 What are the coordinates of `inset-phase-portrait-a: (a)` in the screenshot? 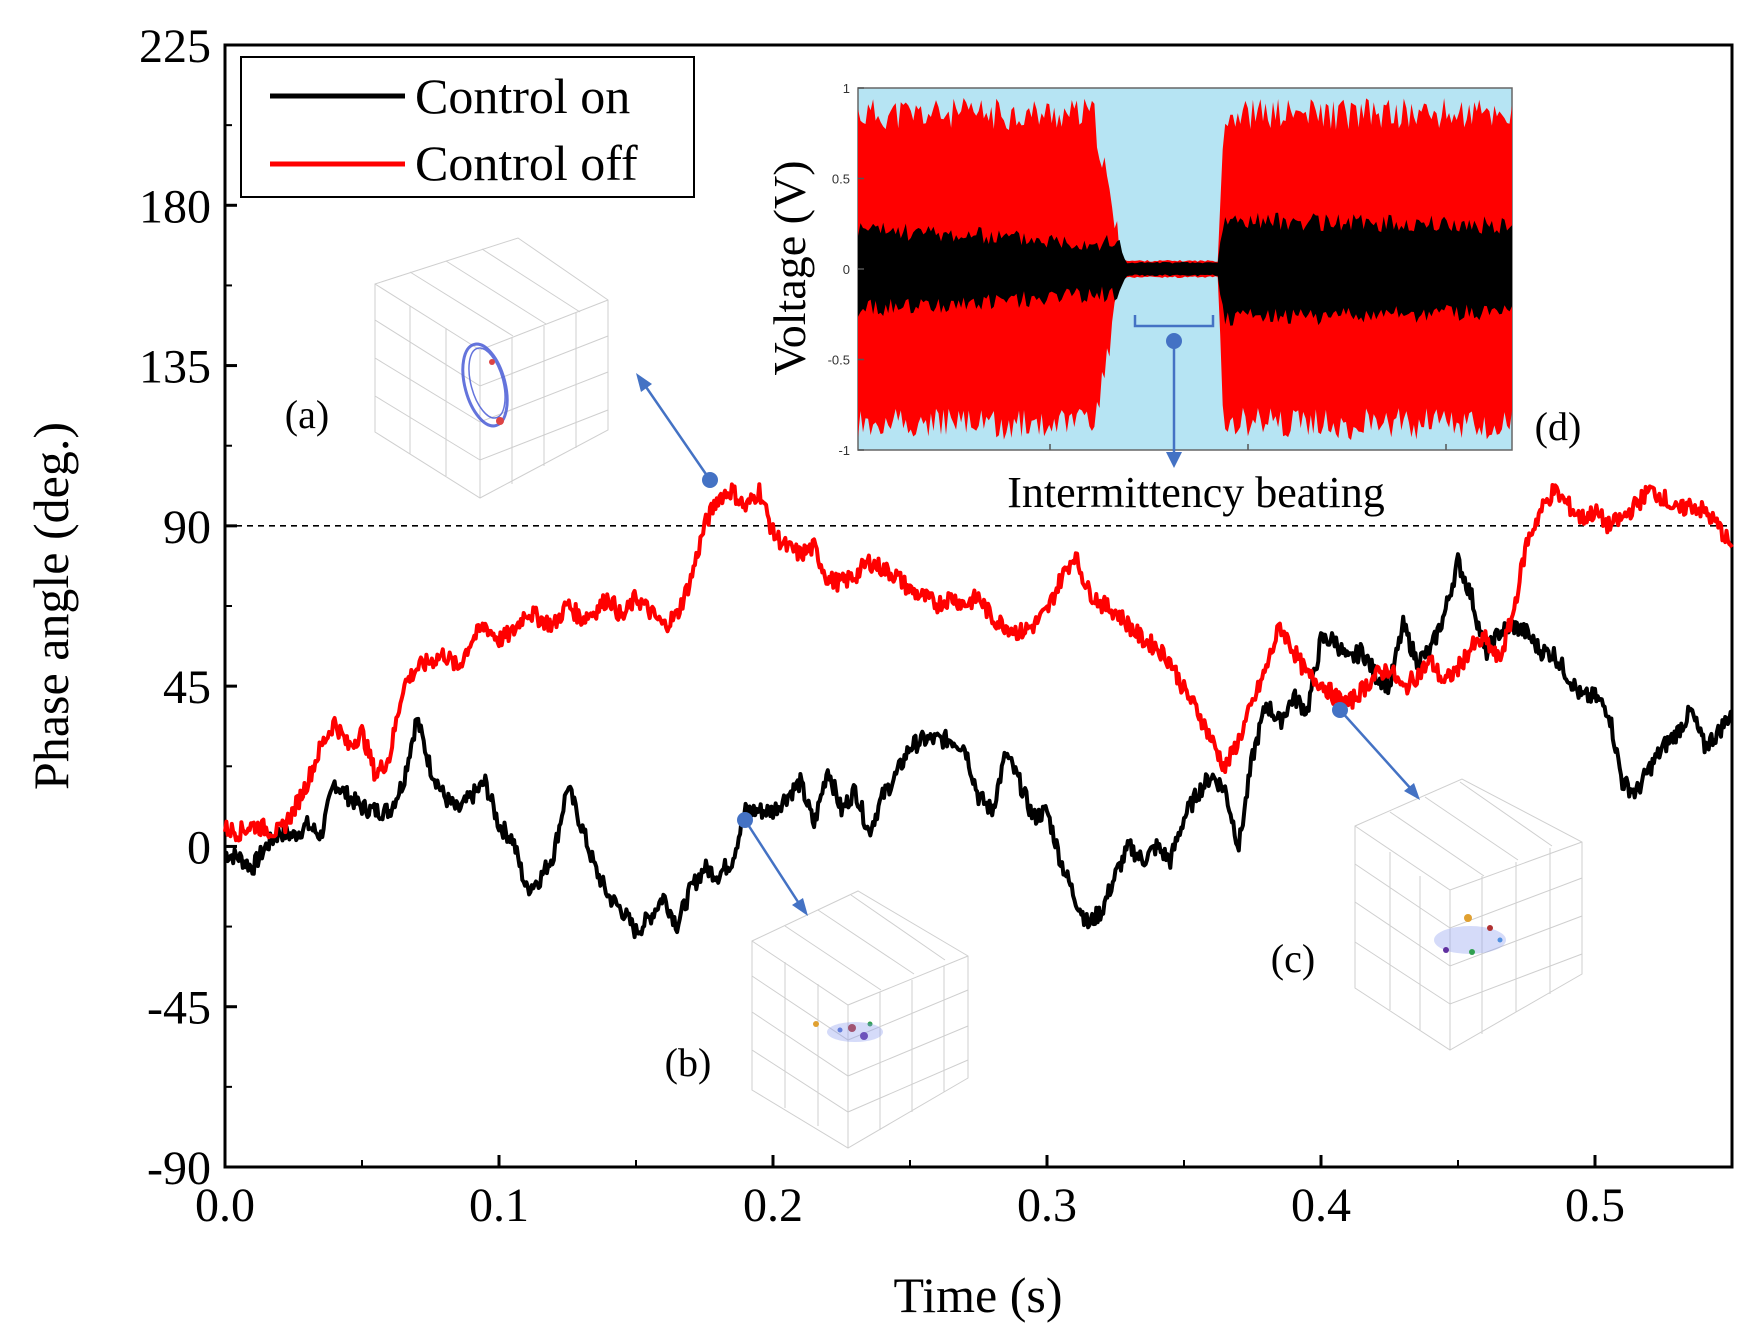 It's located at (501, 368).